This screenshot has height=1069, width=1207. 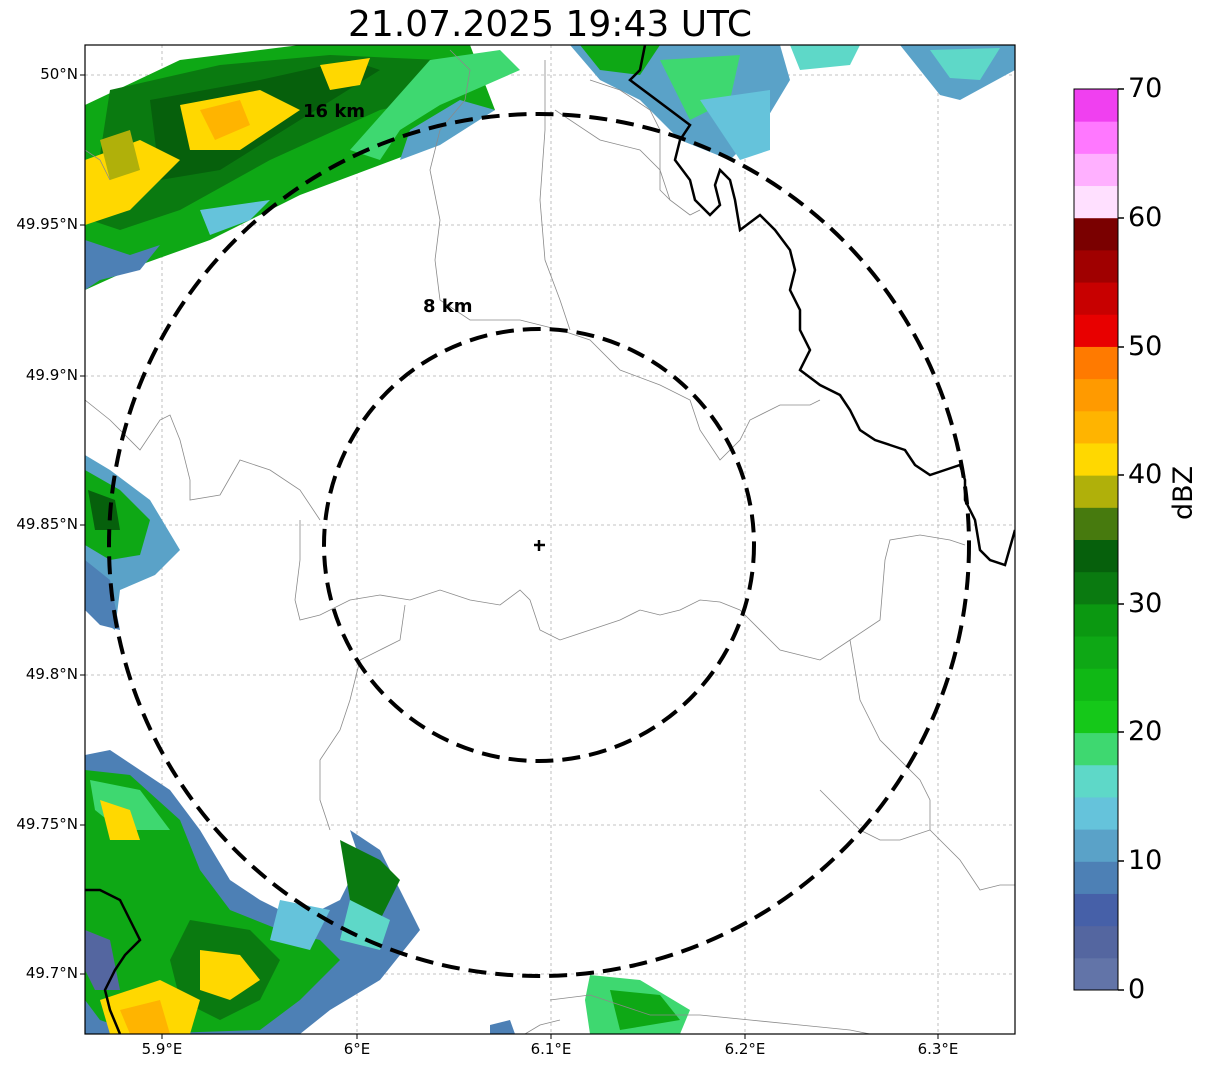 What do you see at coordinates (448, 306) in the screenshot?
I see `range-ring-label-8km: 8 km` at bounding box center [448, 306].